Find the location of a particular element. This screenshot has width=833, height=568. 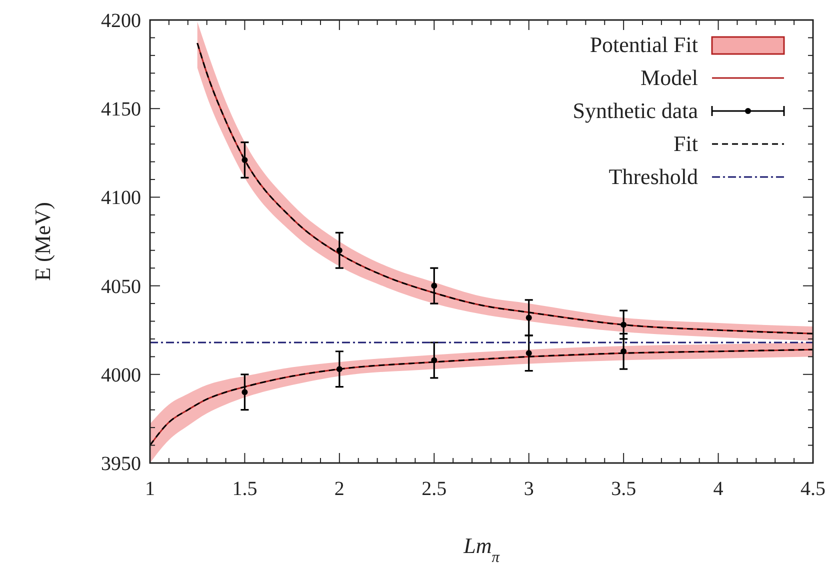

x-tick-label: 3.5 is located at coordinates (623, 489).